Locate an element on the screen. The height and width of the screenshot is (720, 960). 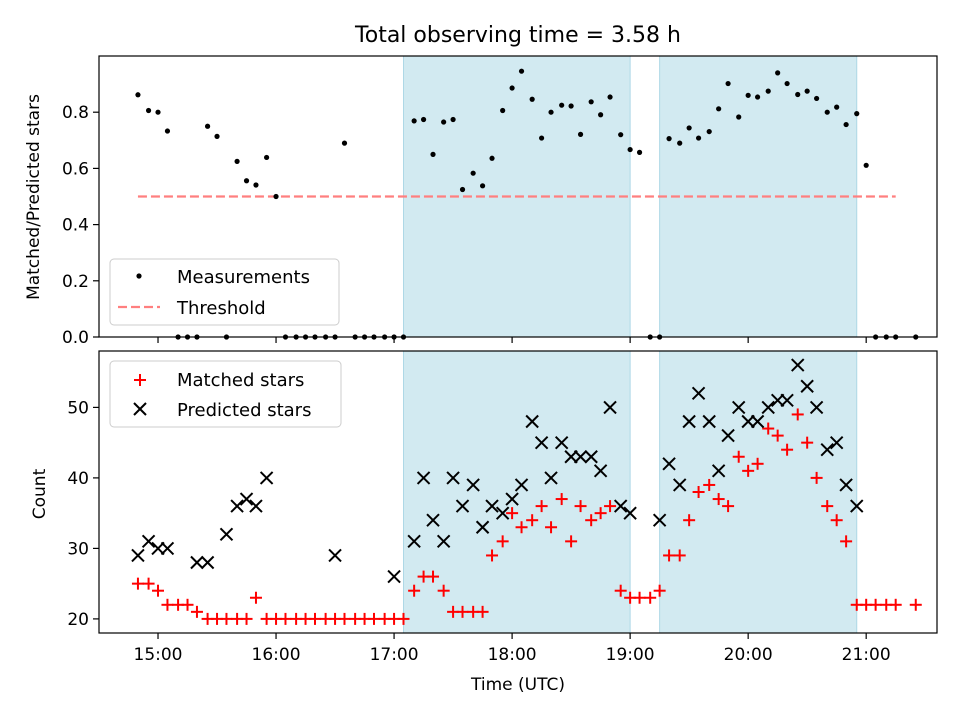
top-x-ticks is located at coordinates (512, 340).